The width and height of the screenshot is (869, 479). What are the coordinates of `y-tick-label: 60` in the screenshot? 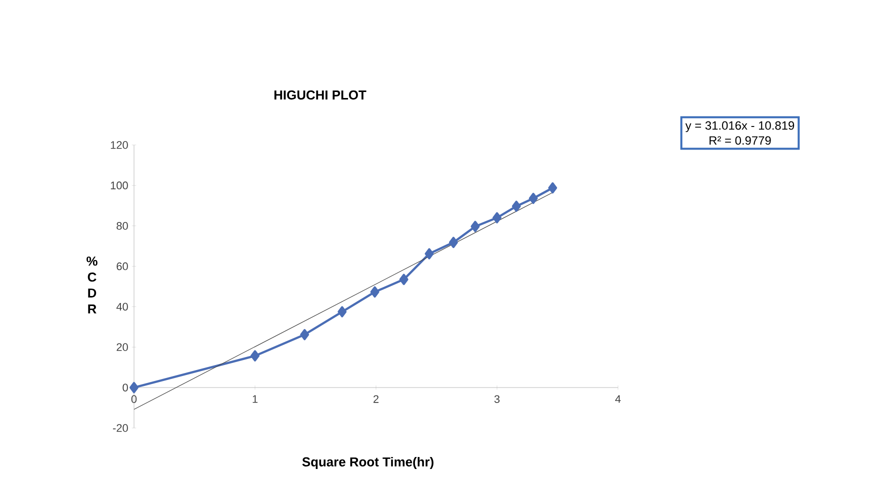 It's located at (122, 266).